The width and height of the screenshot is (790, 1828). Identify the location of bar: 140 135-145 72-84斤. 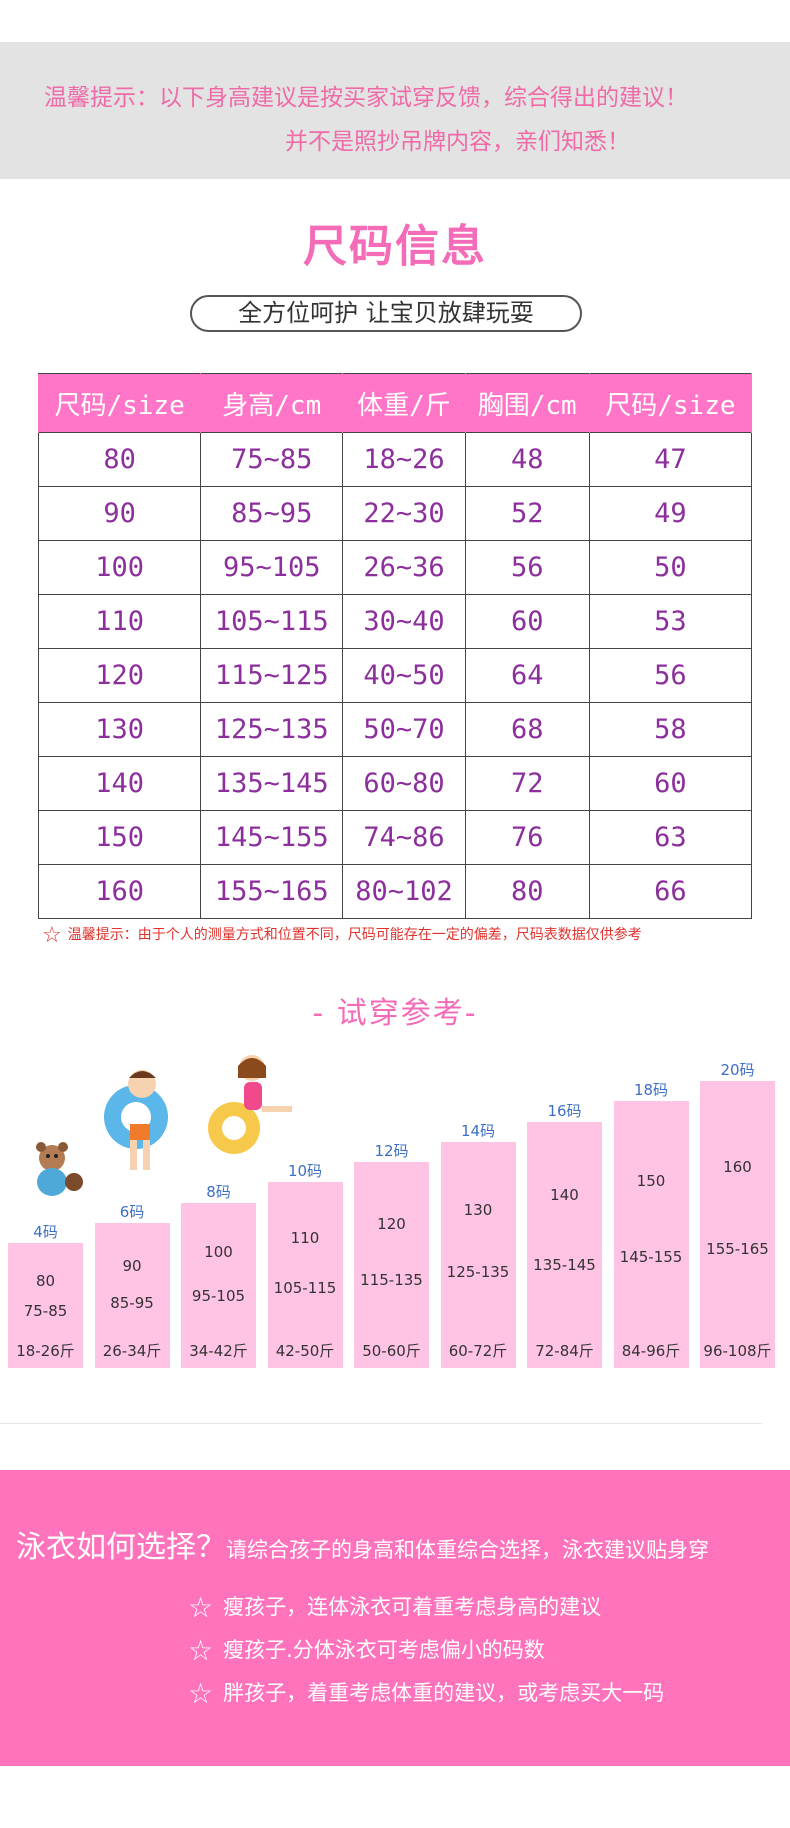
(564, 1244).